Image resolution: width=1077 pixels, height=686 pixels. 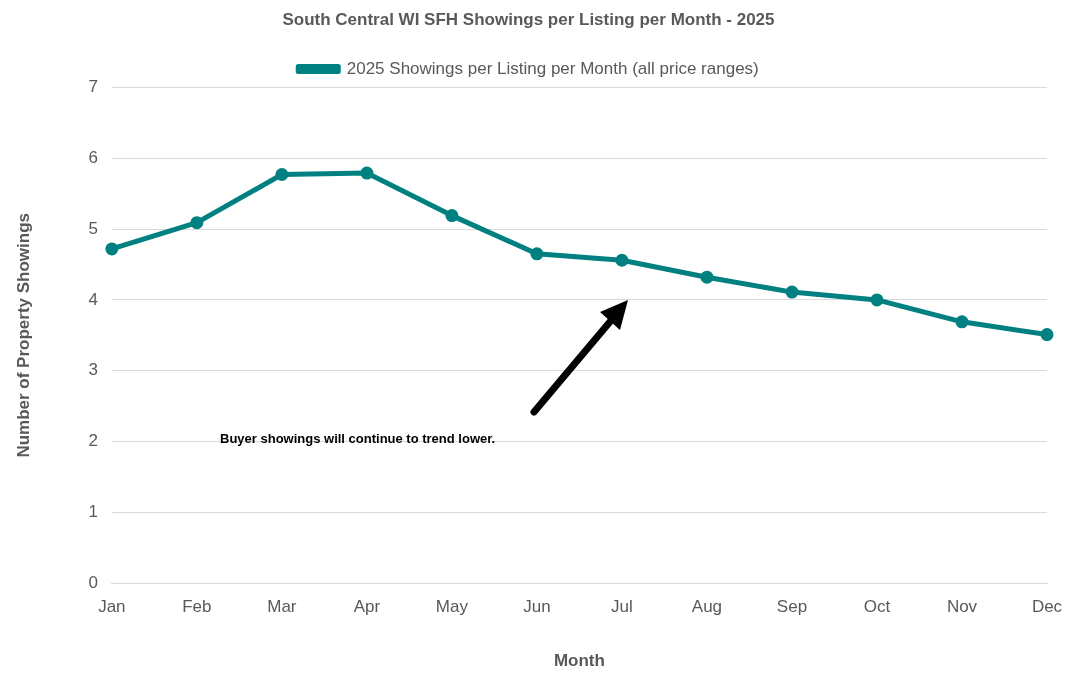 What do you see at coordinates (579, 661) in the screenshot?
I see `x-axis-title: Month` at bounding box center [579, 661].